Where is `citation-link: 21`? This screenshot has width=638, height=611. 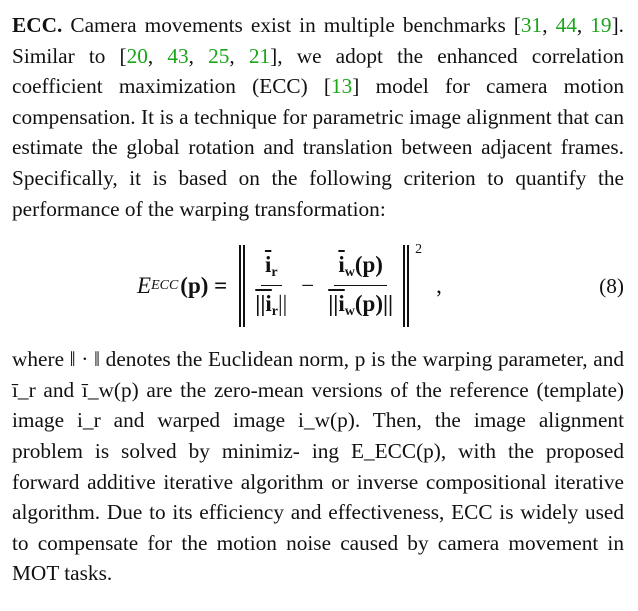 citation-link: 21 is located at coordinates (259, 55).